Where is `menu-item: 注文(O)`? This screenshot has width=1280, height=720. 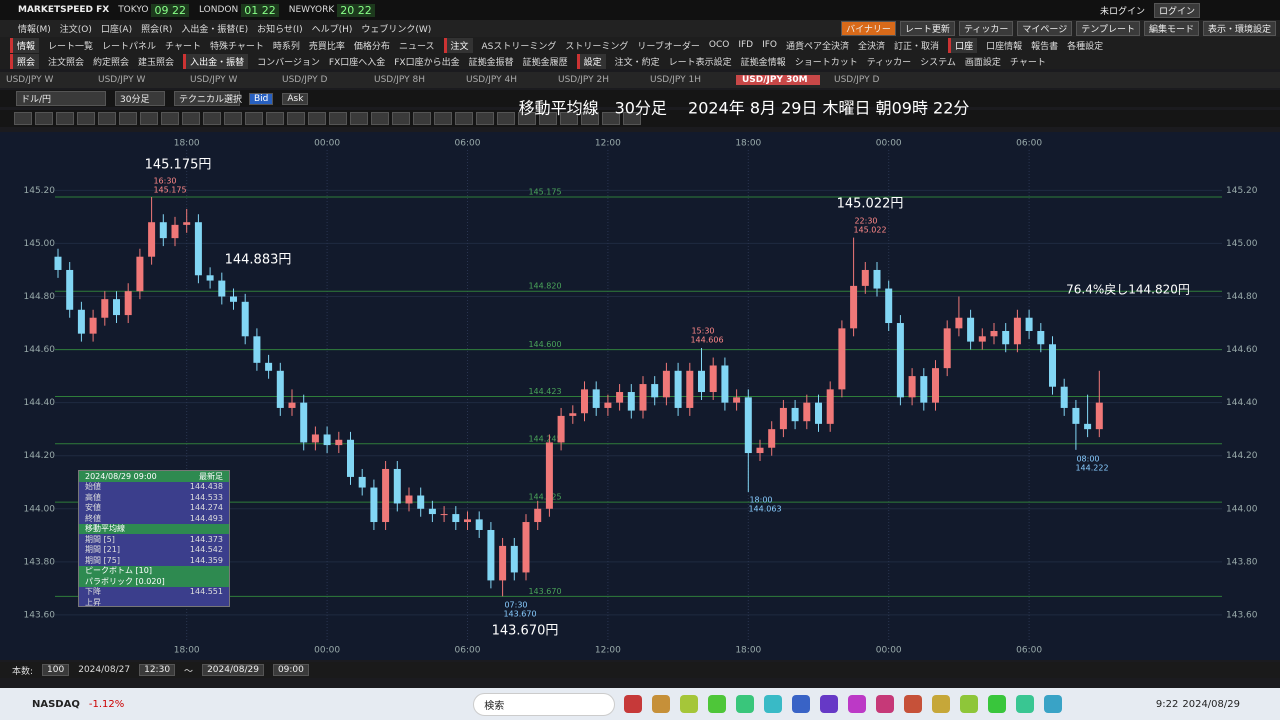 menu-item: 注文(O) is located at coordinates (75, 30).